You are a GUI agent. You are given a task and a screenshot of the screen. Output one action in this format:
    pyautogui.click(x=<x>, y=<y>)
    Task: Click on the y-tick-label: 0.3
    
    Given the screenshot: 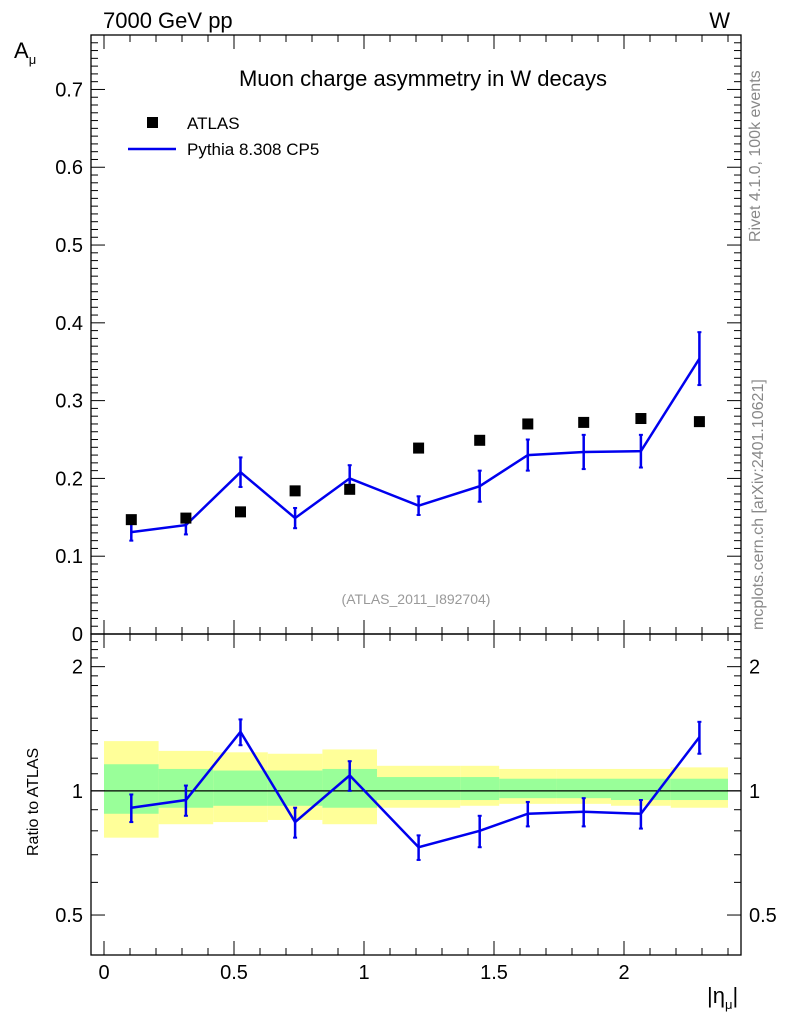 What is the action you would take?
    pyautogui.click(x=69, y=402)
    